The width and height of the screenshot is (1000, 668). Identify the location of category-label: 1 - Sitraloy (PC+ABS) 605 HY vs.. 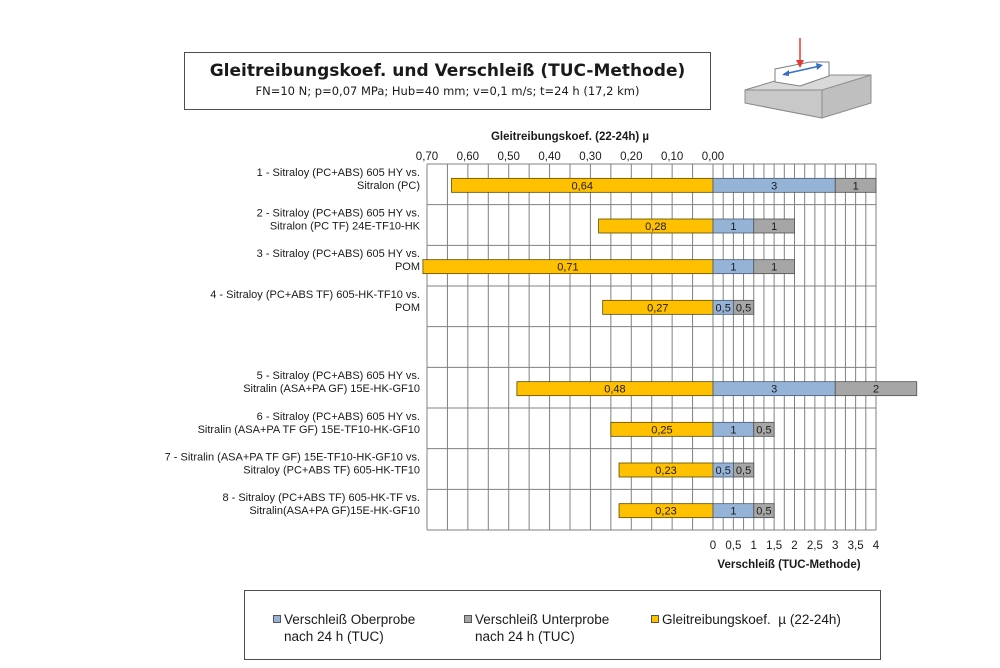
(338, 173).